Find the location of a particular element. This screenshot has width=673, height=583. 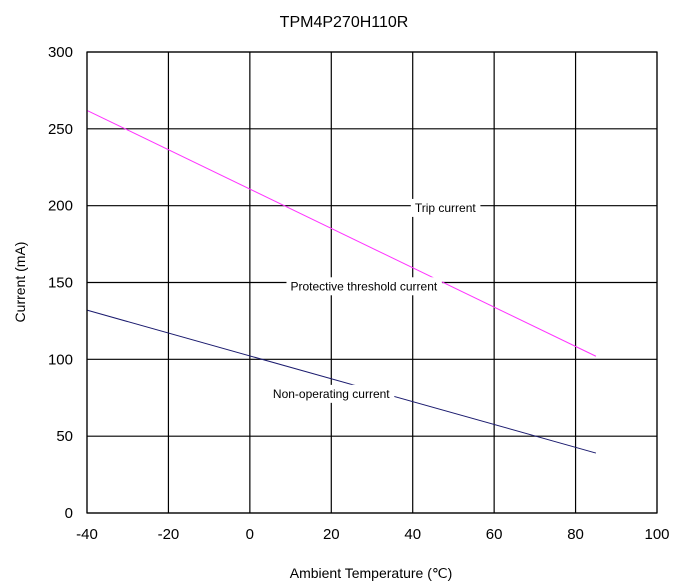

x-tick-label: 60 is located at coordinates (494, 534).